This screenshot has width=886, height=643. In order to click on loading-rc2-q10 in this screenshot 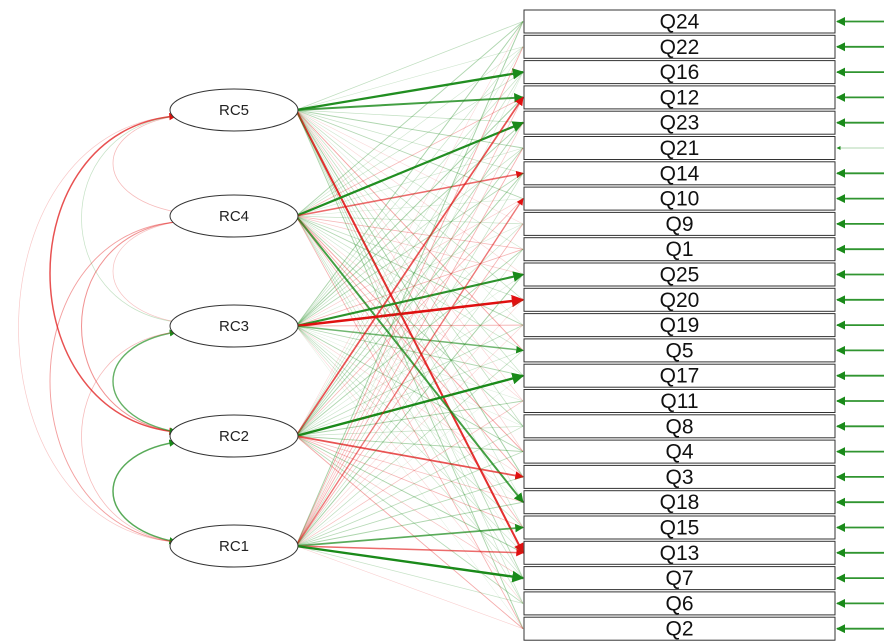, I will do `click(409, 317)`.